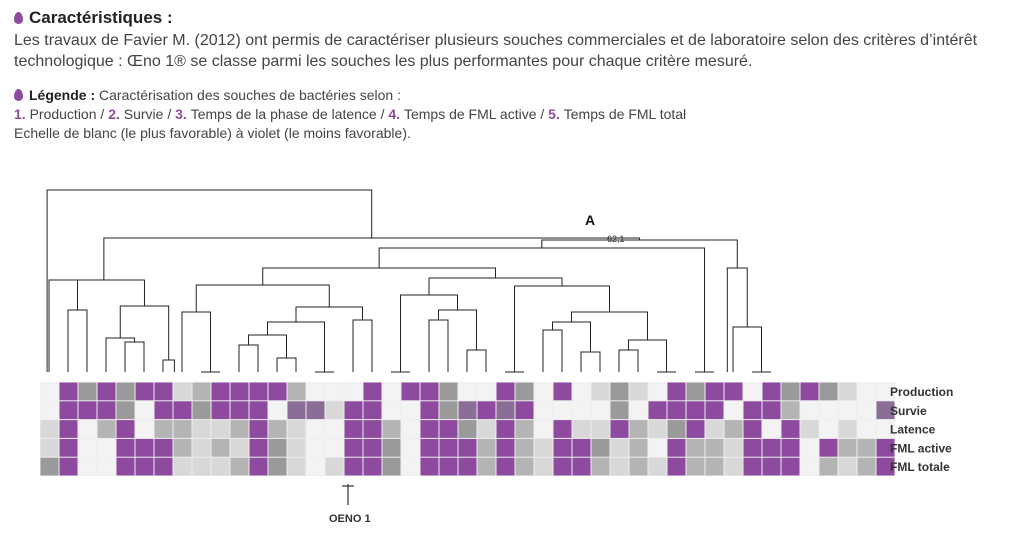  What do you see at coordinates (183, 114) in the screenshot?
I see `legend-item-number: 3.` at bounding box center [183, 114].